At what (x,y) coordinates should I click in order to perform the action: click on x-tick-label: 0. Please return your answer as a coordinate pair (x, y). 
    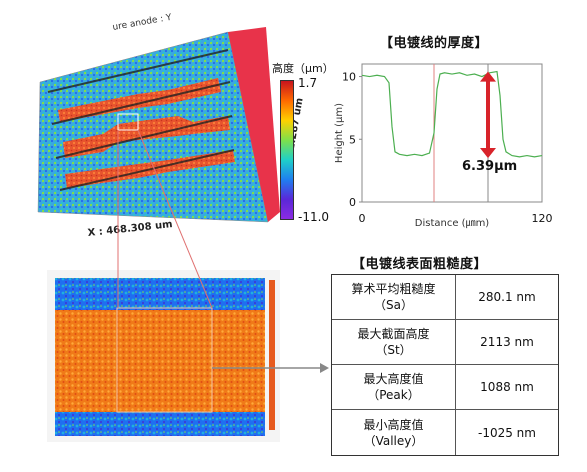
    Looking at the image, I should click on (362, 218).